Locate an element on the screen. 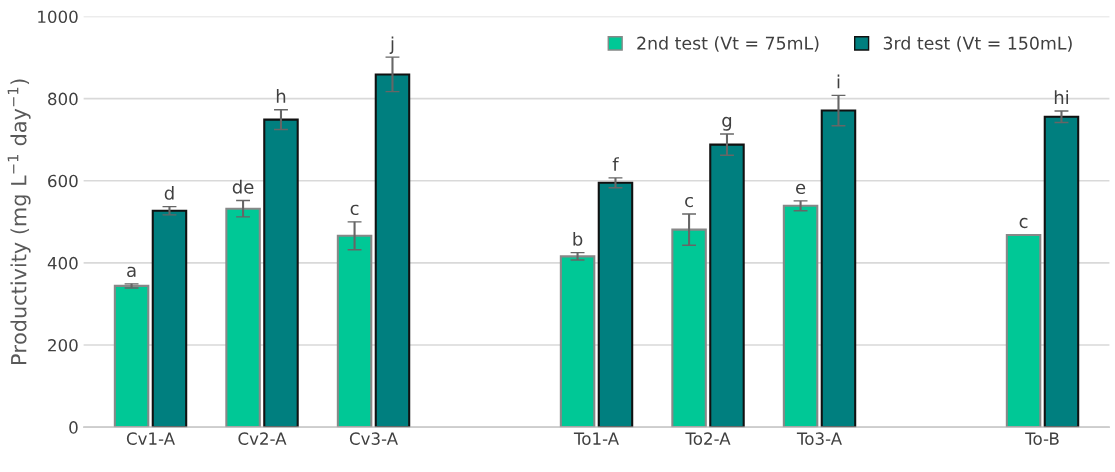 The width and height of the screenshot is (1115, 472). data-label: h is located at coordinates (281, 95).